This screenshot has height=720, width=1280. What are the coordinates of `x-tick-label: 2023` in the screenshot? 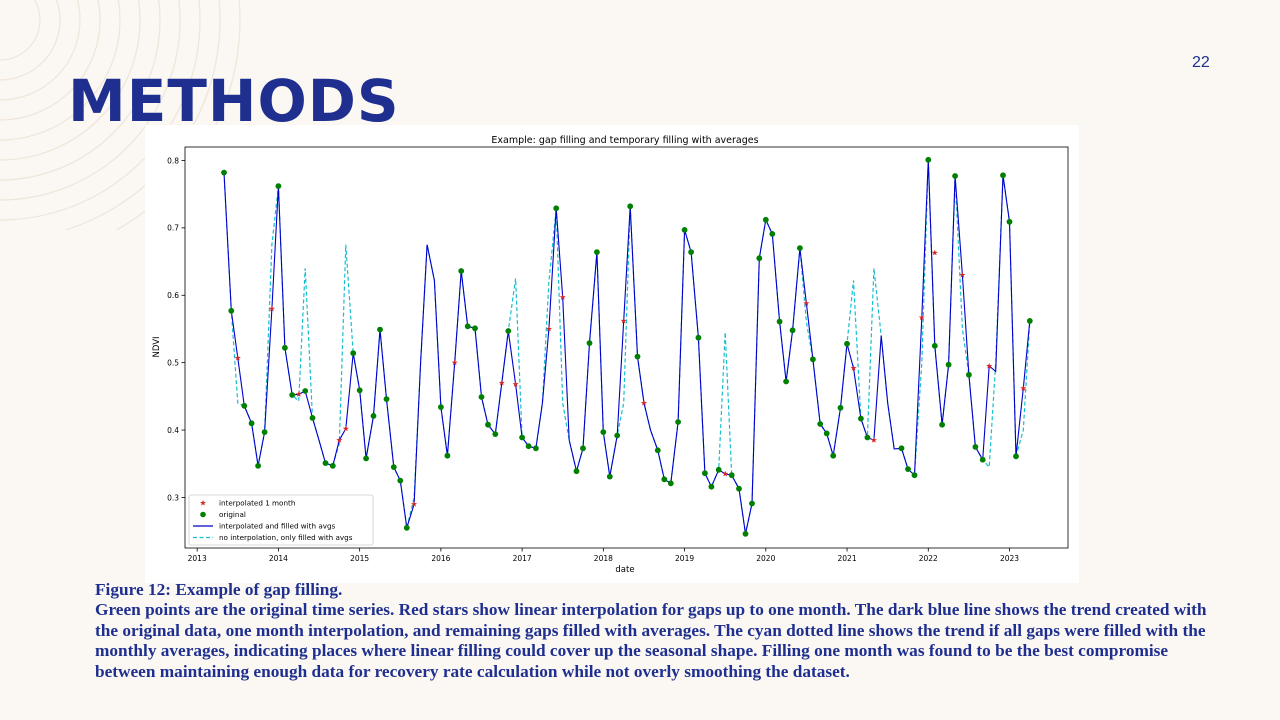 It's located at (1009, 558).